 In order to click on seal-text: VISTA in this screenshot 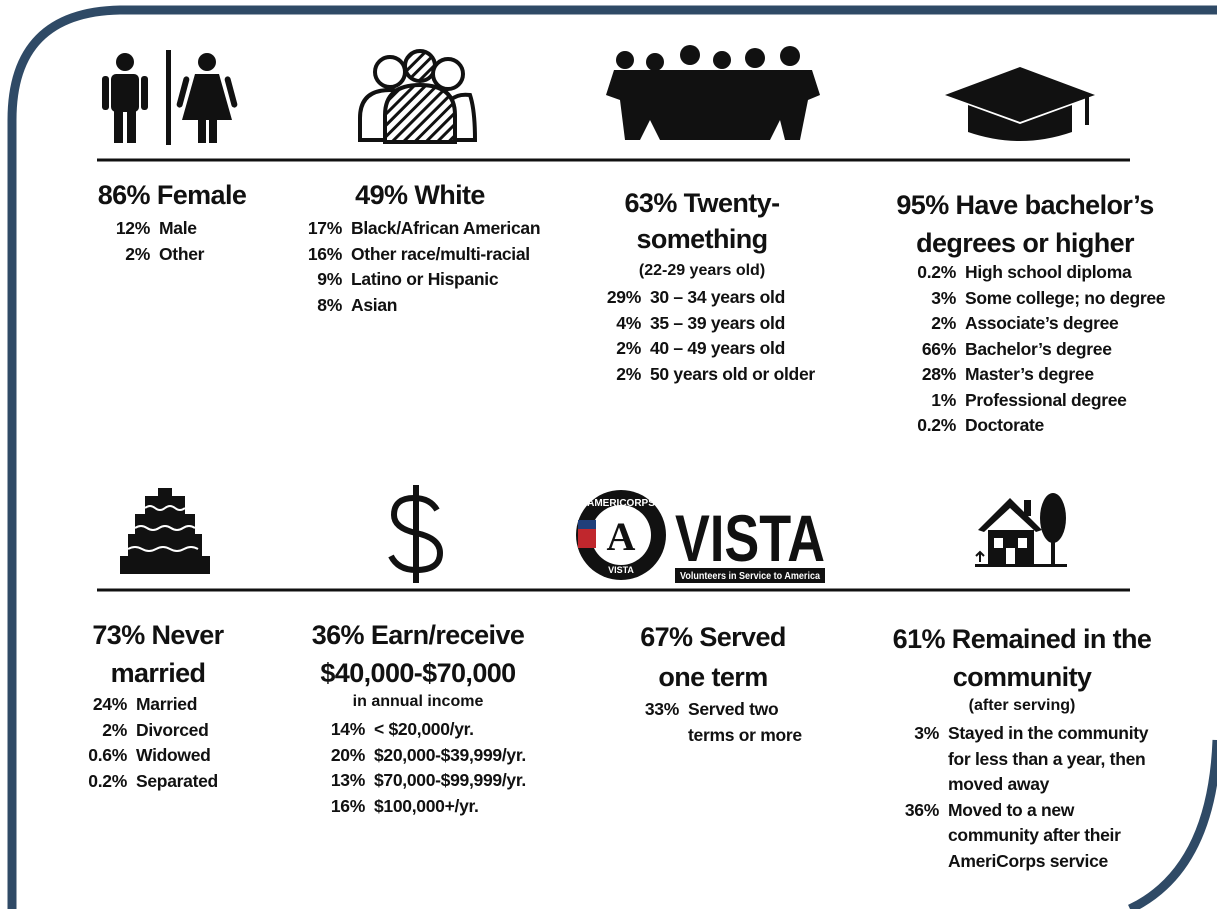, I will do `click(621, 570)`.